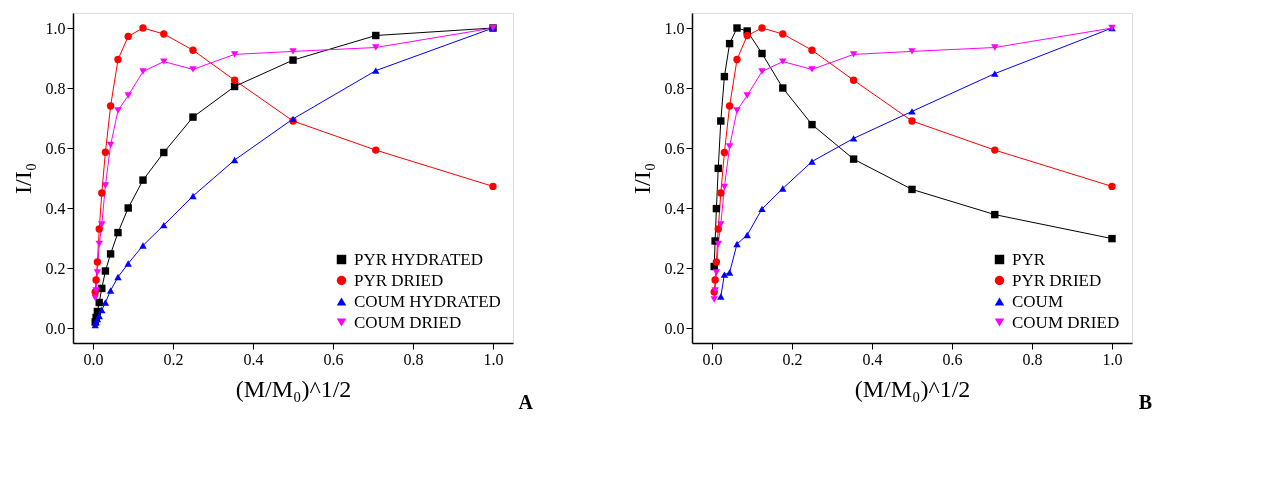 This screenshot has height=500, width=1285. What do you see at coordinates (293, 388) in the screenshot?
I see `x-axis-title: (M/M₀)^1/2` at bounding box center [293, 388].